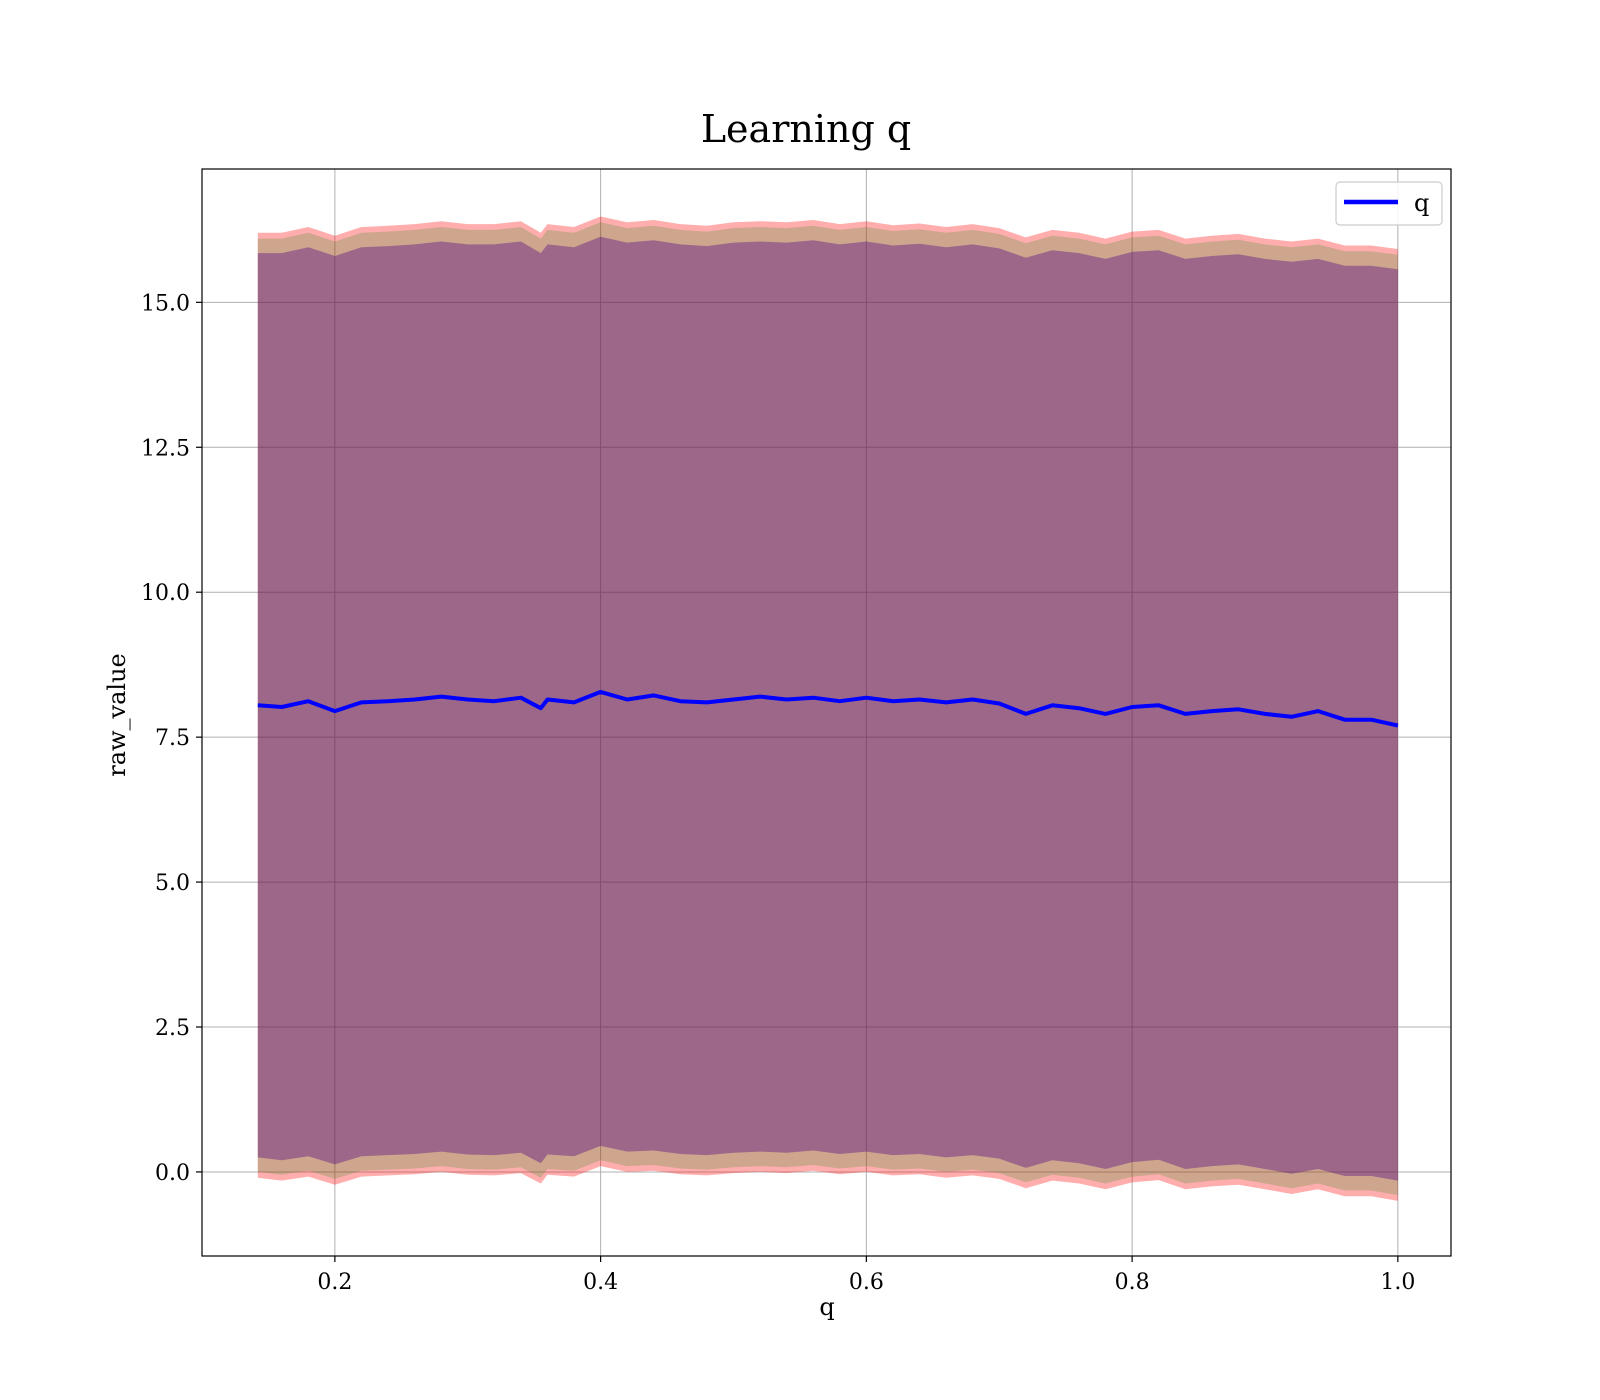  I want to click on x-tick-label: 0.2, so click(334, 1282).